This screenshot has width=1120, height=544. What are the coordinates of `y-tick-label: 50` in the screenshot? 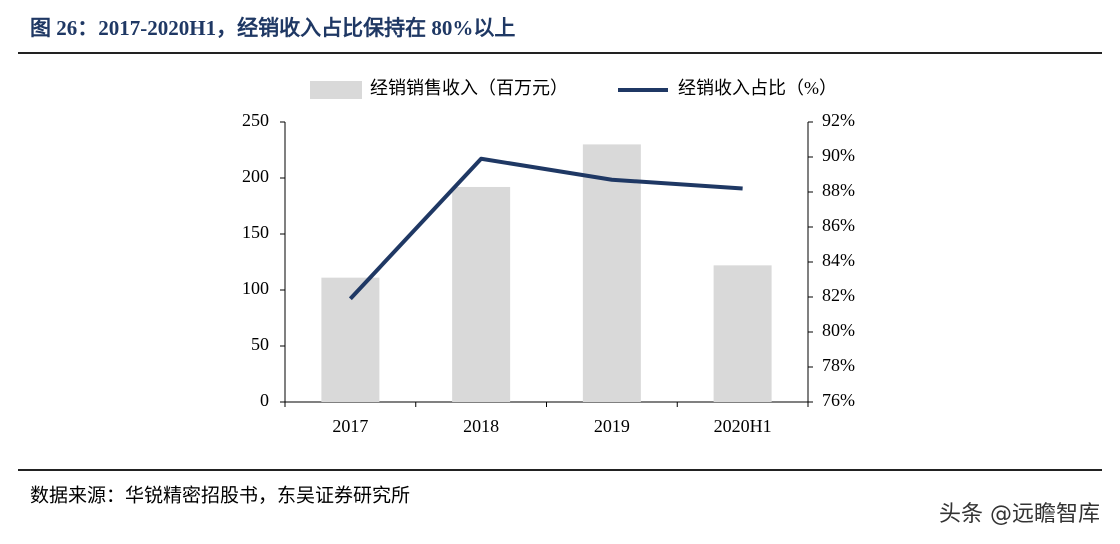 It's located at (260, 344).